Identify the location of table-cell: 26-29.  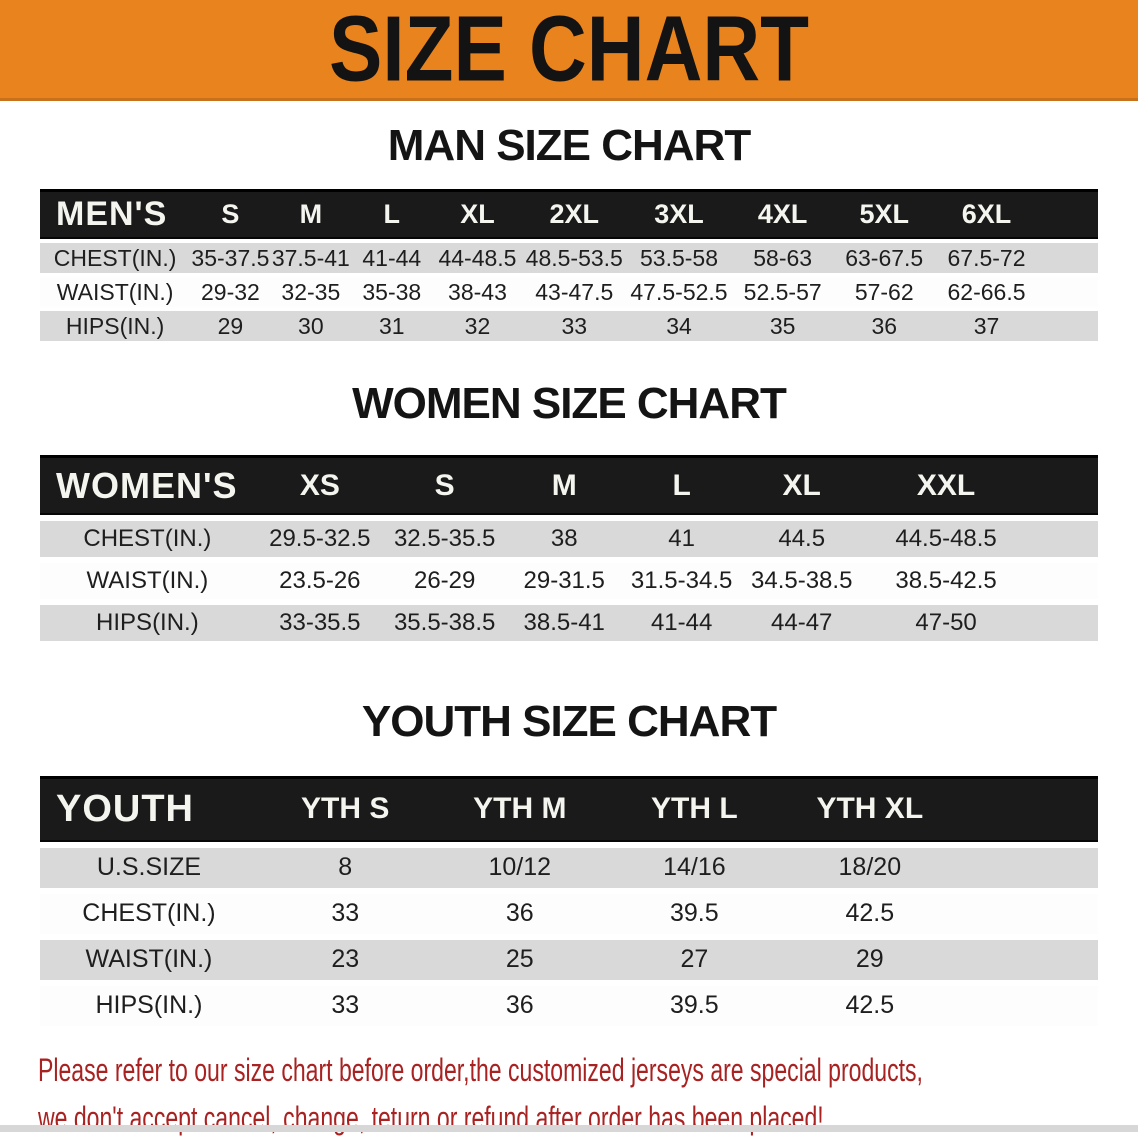
(444, 581).